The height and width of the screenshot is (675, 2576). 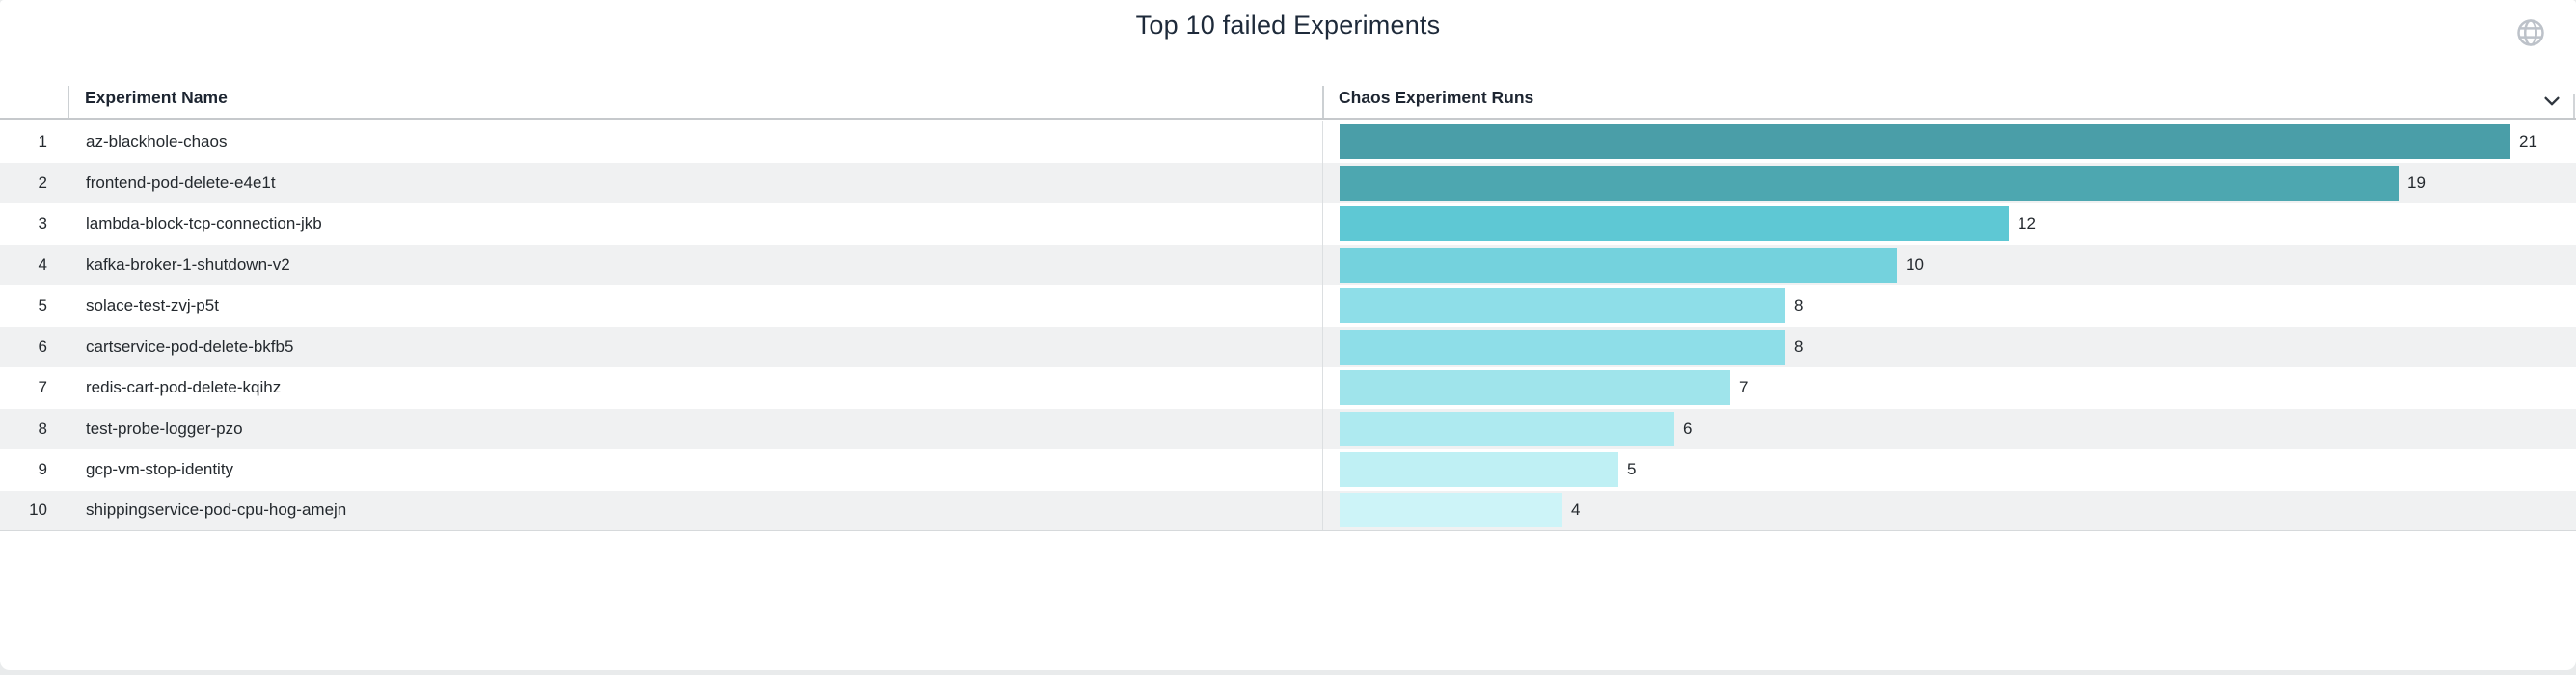 What do you see at coordinates (695, 142) in the screenshot?
I see `experiment-name: az-blackhole-chaos` at bounding box center [695, 142].